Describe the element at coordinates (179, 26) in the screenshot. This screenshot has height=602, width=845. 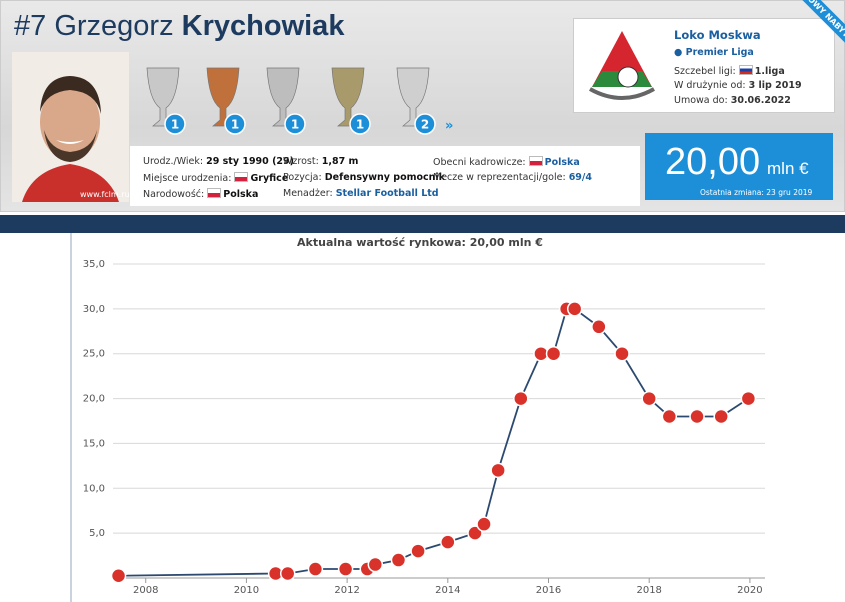
I see `player-name: #7 Grzegorz Krychowiak` at that location.